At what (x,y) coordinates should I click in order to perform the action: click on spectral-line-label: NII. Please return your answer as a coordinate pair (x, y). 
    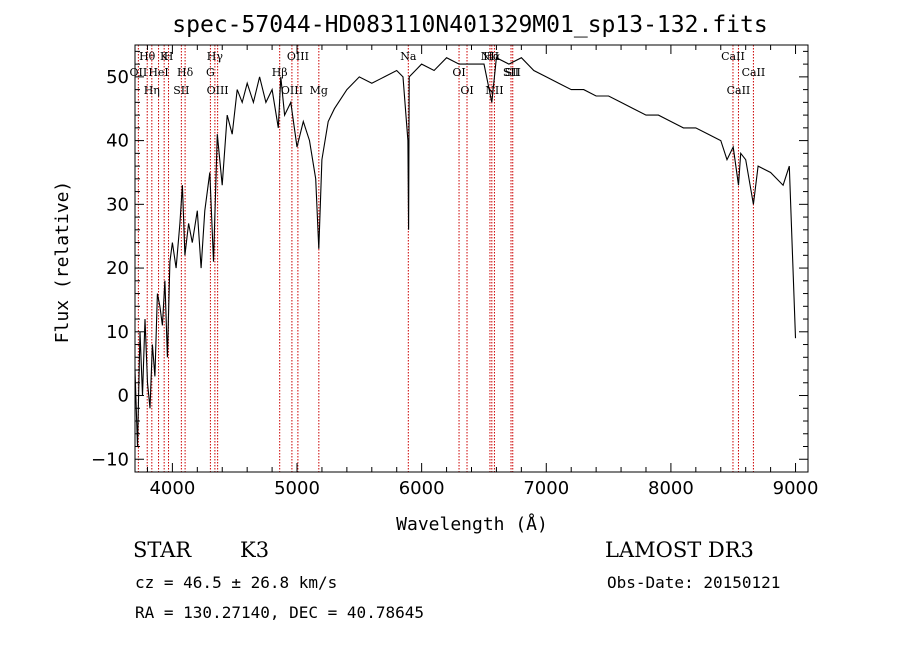
    Looking at the image, I should click on (490, 56).